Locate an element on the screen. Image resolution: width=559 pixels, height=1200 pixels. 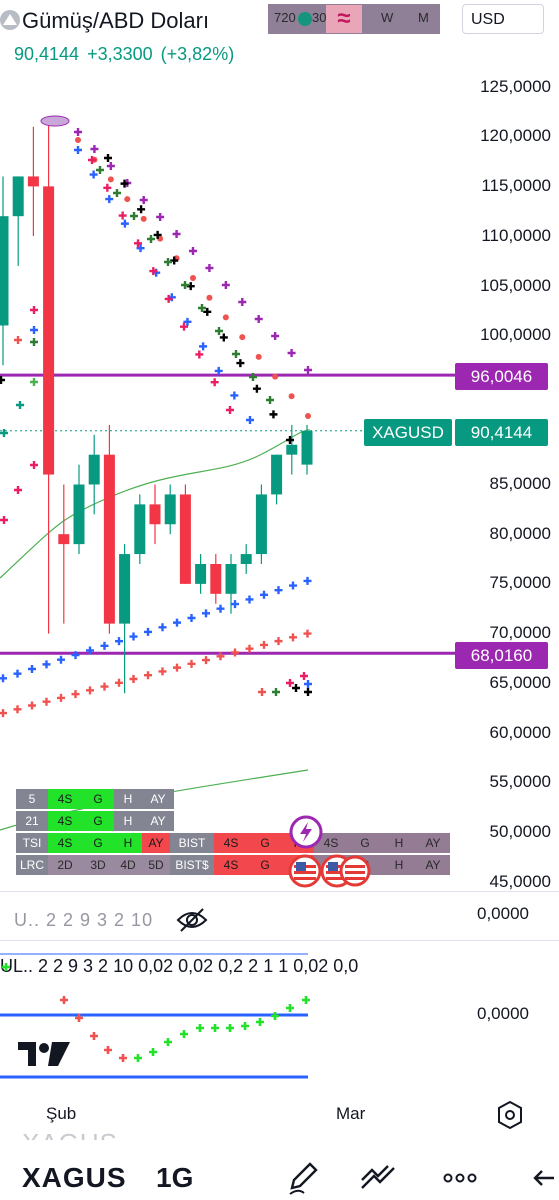
timeframe-selector: 1G is located at coordinates (175, 1177).